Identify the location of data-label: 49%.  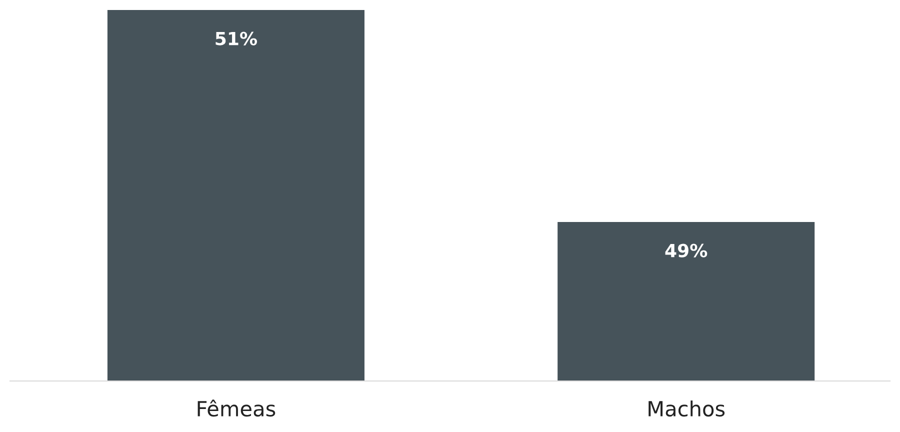
(686, 251).